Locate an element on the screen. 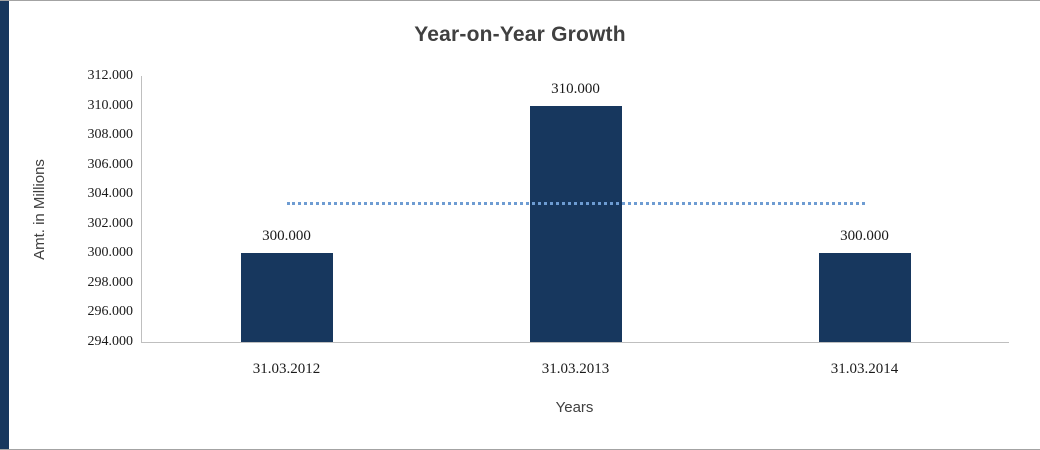 This screenshot has width=1040, height=450. trendline is located at coordinates (575, 204).